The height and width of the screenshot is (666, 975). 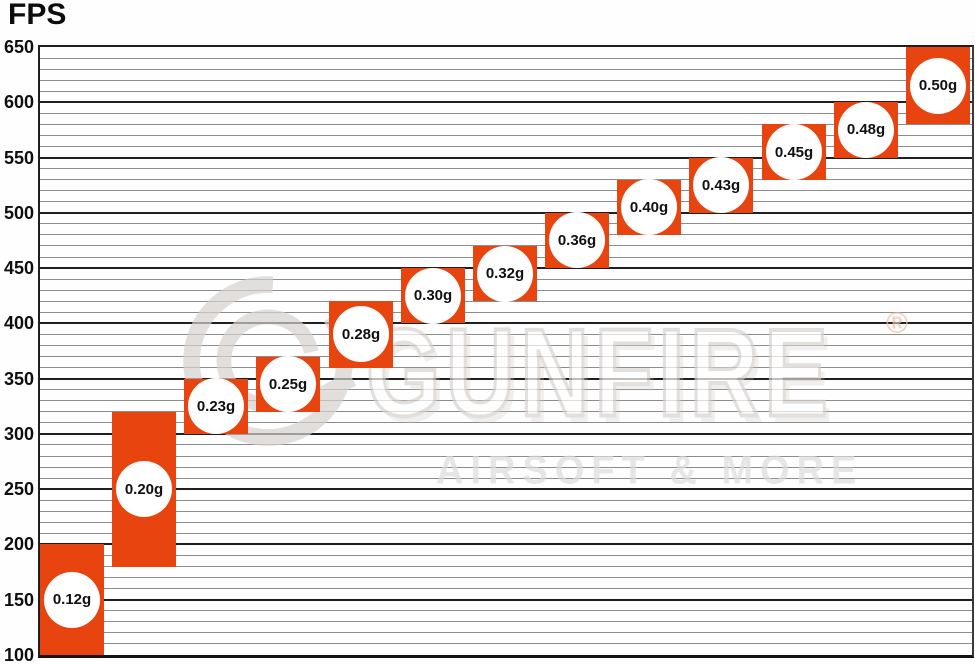 I want to click on bb-weight-badge: 0.20g, so click(x=144, y=489).